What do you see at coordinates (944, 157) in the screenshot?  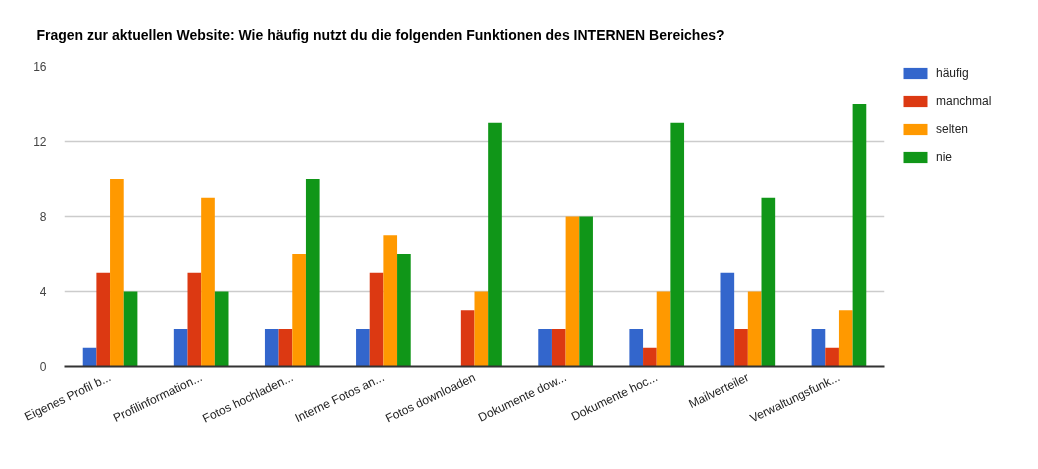 I see `legend-label: nie` at bounding box center [944, 157].